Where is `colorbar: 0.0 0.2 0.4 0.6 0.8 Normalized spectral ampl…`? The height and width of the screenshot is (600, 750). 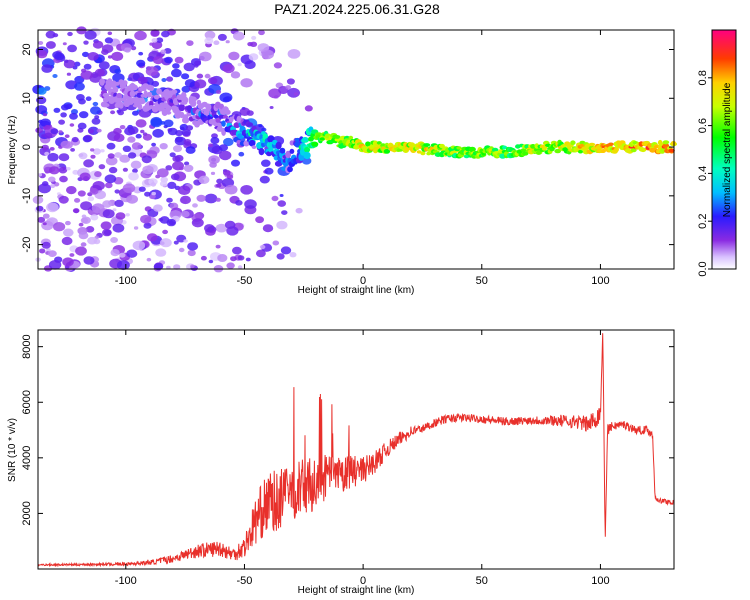 colorbar: 0.0 0.2 0.4 0.6 0.8 Normalized spectral ampl… is located at coordinates (717, 153).